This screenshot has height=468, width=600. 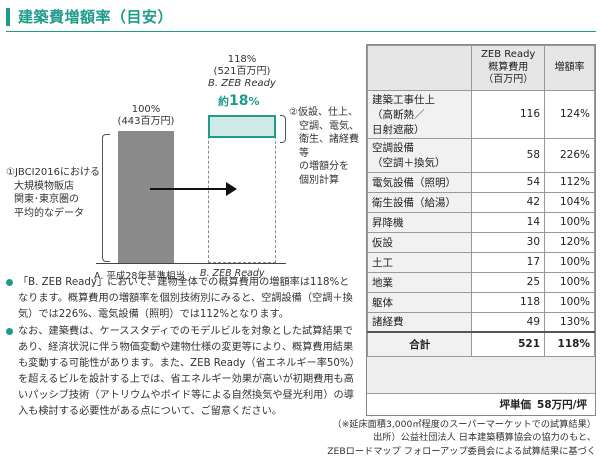 What do you see at coordinates (508, 114) in the screenshot?
I see `cell-cost: 116` at bounding box center [508, 114].